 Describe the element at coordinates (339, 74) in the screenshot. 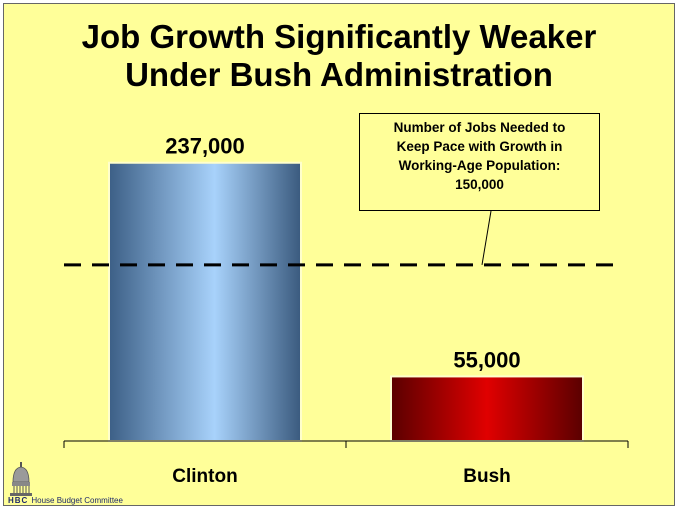

I see `title-line-2: Under Bush Administration` at that location.